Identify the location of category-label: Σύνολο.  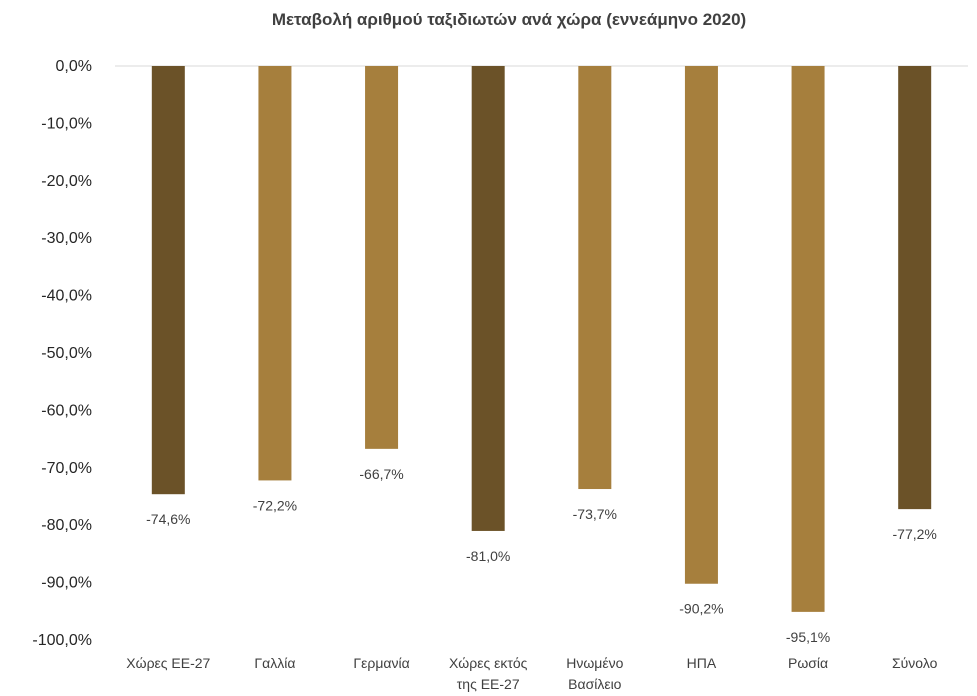
(915, 663).